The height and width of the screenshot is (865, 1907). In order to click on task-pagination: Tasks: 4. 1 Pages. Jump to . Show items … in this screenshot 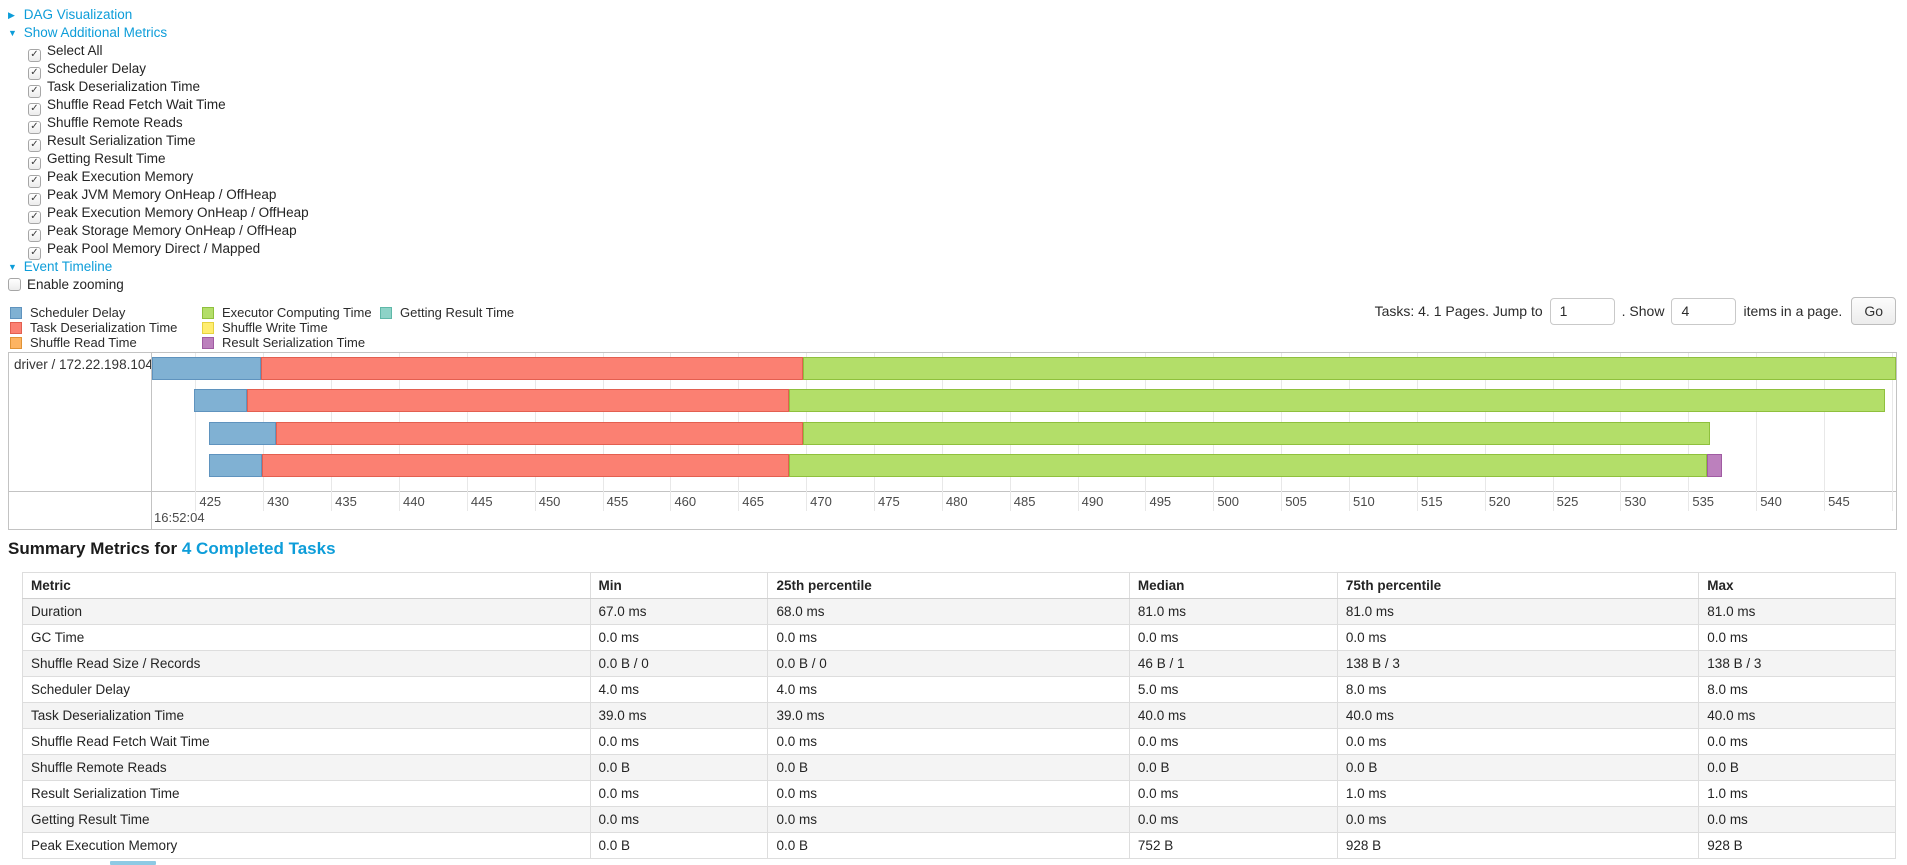, I will do `click(1635, 311)`.